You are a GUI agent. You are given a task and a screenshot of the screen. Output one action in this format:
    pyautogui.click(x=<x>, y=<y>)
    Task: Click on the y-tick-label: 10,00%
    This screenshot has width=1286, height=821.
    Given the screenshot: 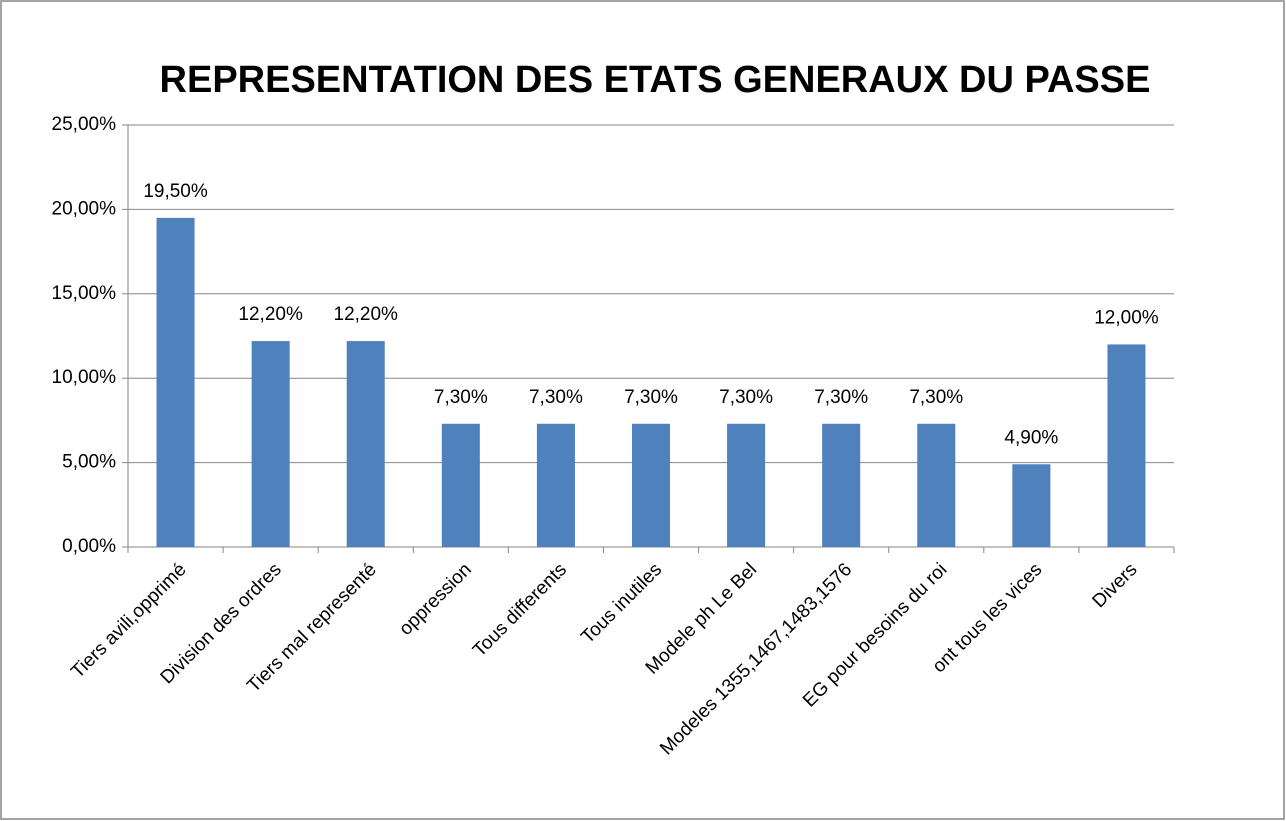 What is the action you would take?
    pyautogui.click(x=84, y=377)
    